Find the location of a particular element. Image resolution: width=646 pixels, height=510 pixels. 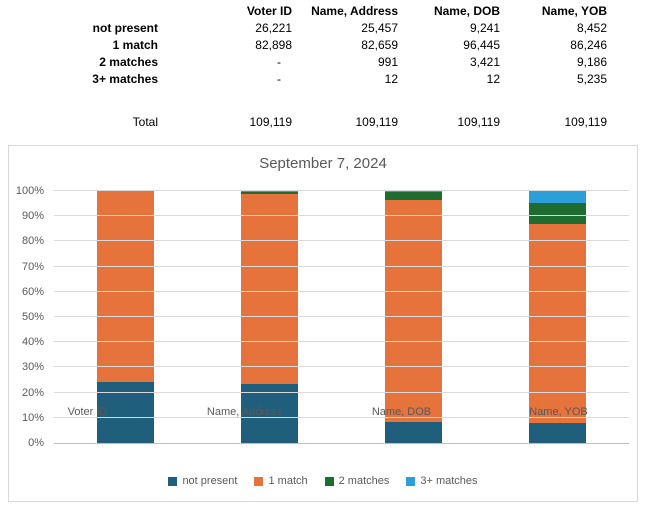

table-row-label: 1 match is located at coordinates (135, 45).